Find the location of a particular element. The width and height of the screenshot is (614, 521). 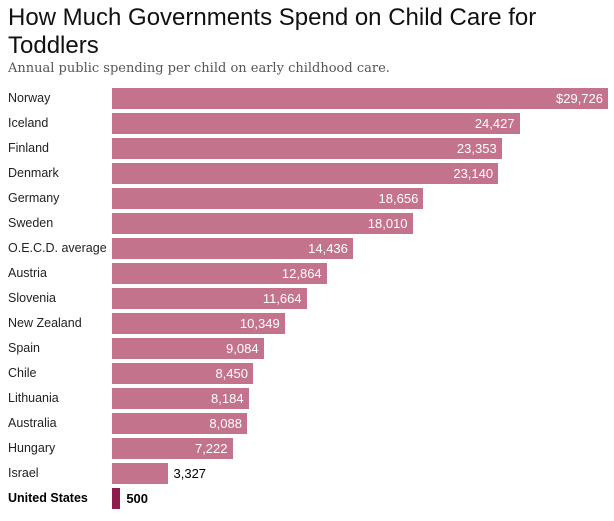

value-label: 7,222 is located at coordinates (211, 448).